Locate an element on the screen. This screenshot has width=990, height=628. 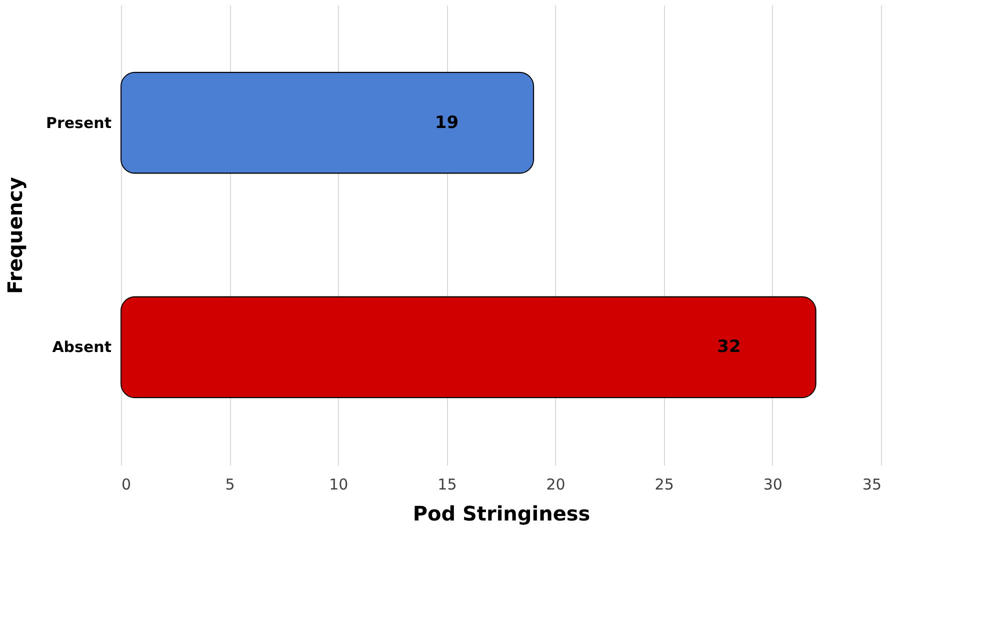
x-tick-label: 35 is located at coordinates (872, 485).